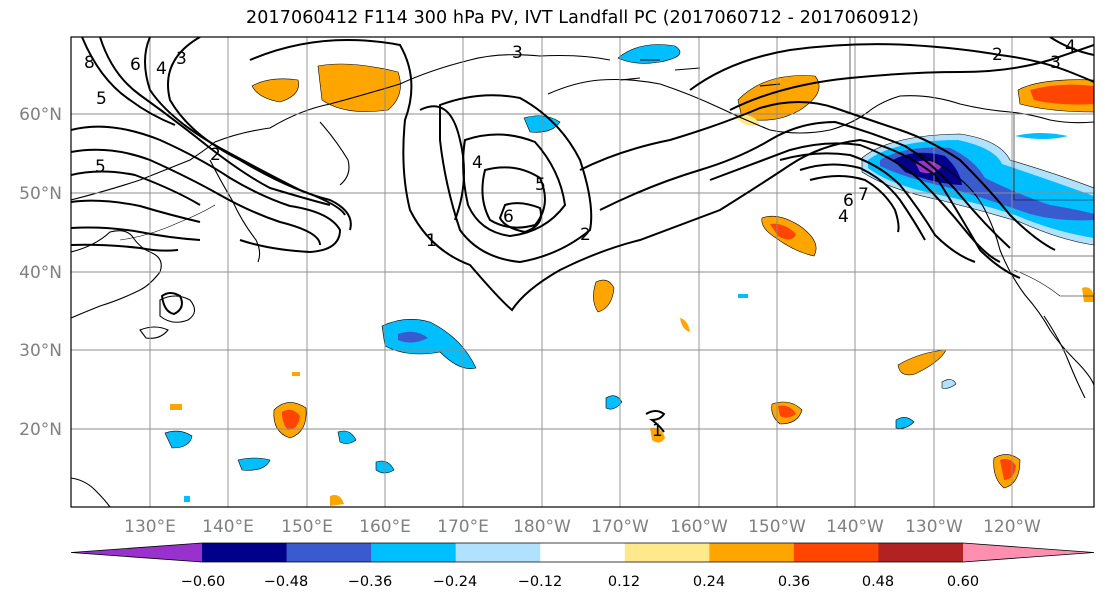 The height and width of the screenshot is (601, 1105). I want to click on lat-label: 30°N, so click(40, 351).